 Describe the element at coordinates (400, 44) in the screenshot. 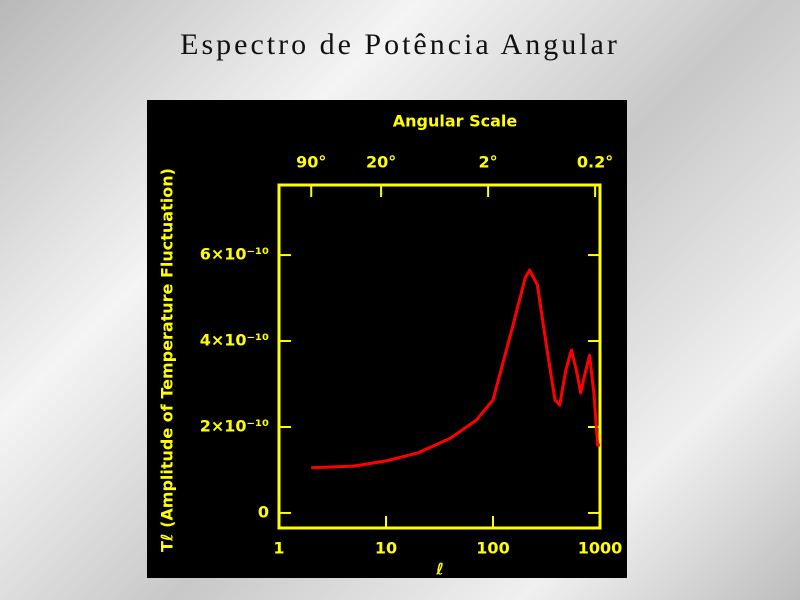

I see `slide-title: Espectro de Potência Angular` at that location.